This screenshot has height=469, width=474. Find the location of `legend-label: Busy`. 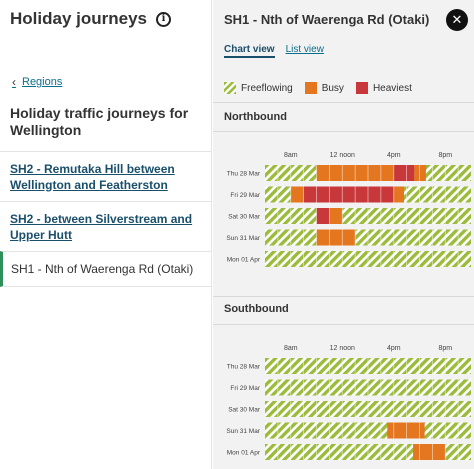

legend-label: Busy is located at coordinates (332, 88).